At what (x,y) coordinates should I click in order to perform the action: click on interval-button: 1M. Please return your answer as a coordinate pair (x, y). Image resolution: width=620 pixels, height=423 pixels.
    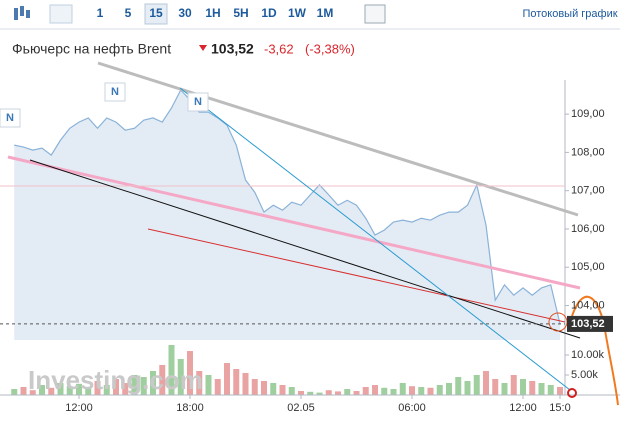
    Looking at the image, I should click on (325, 13).